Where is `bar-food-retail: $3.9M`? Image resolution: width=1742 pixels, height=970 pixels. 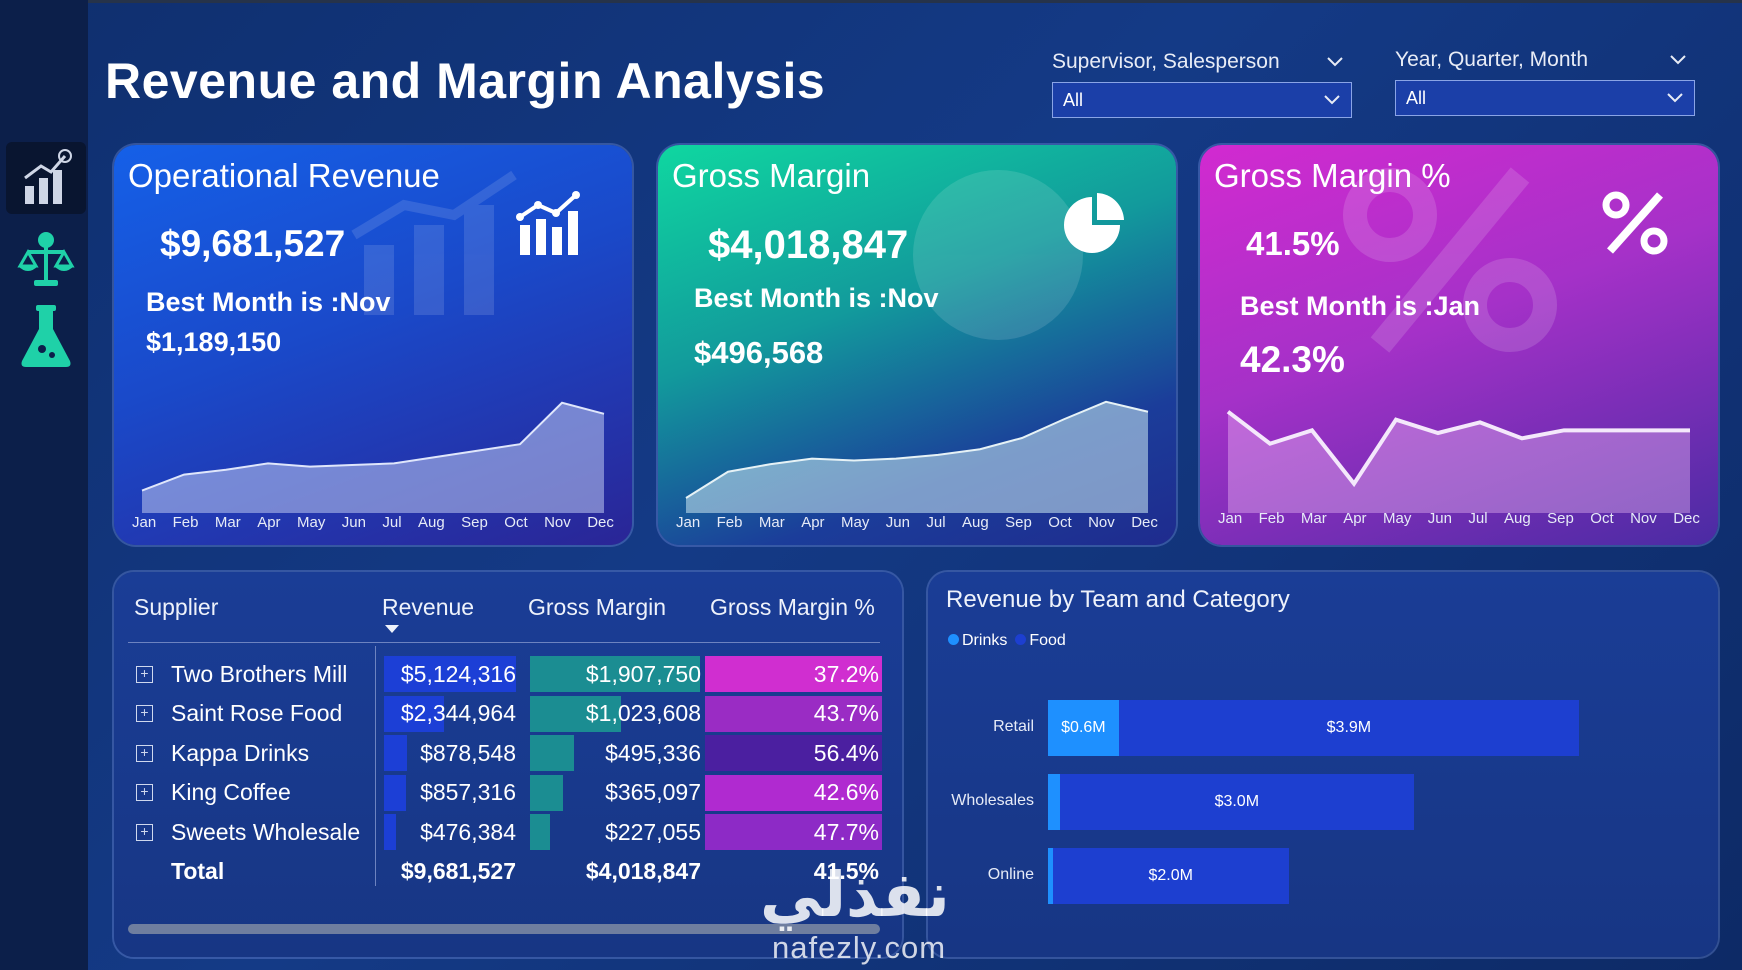
bar-food-retail: $3.9M is located at coordinates (1348, 728).